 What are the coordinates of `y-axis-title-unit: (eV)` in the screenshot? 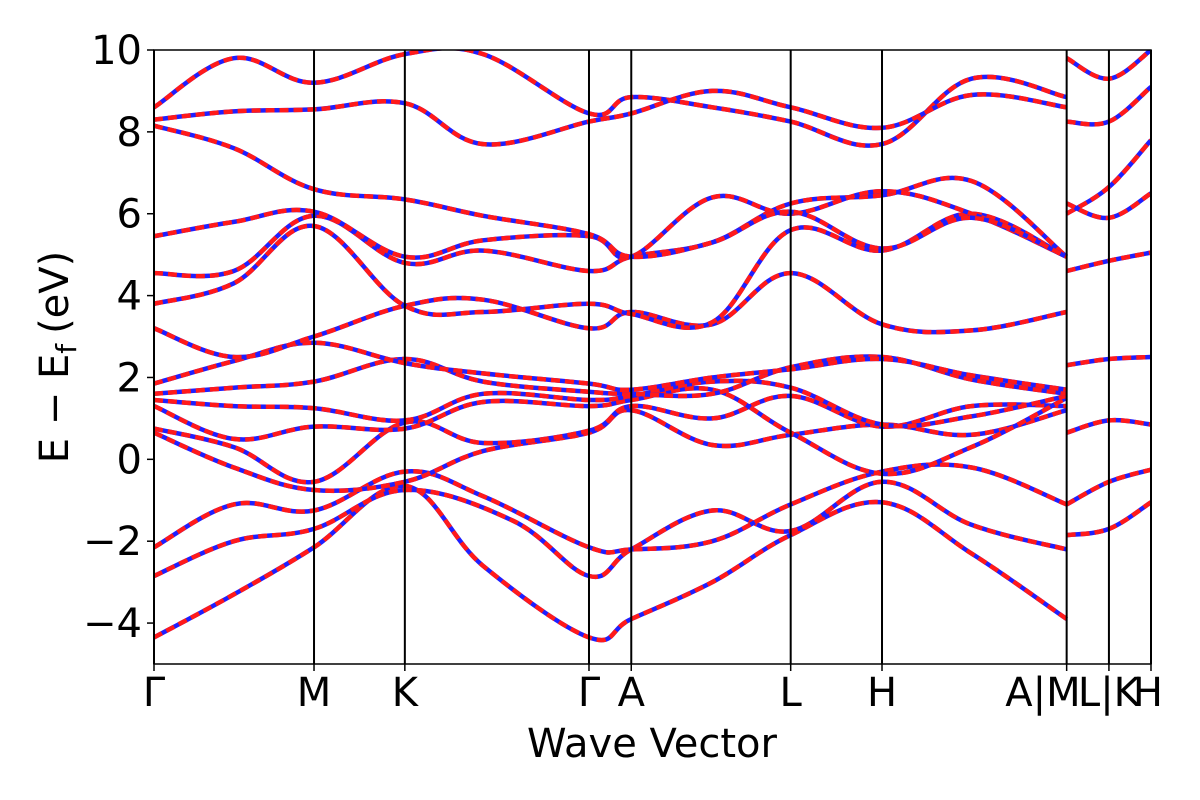 It's located at (55, 292).